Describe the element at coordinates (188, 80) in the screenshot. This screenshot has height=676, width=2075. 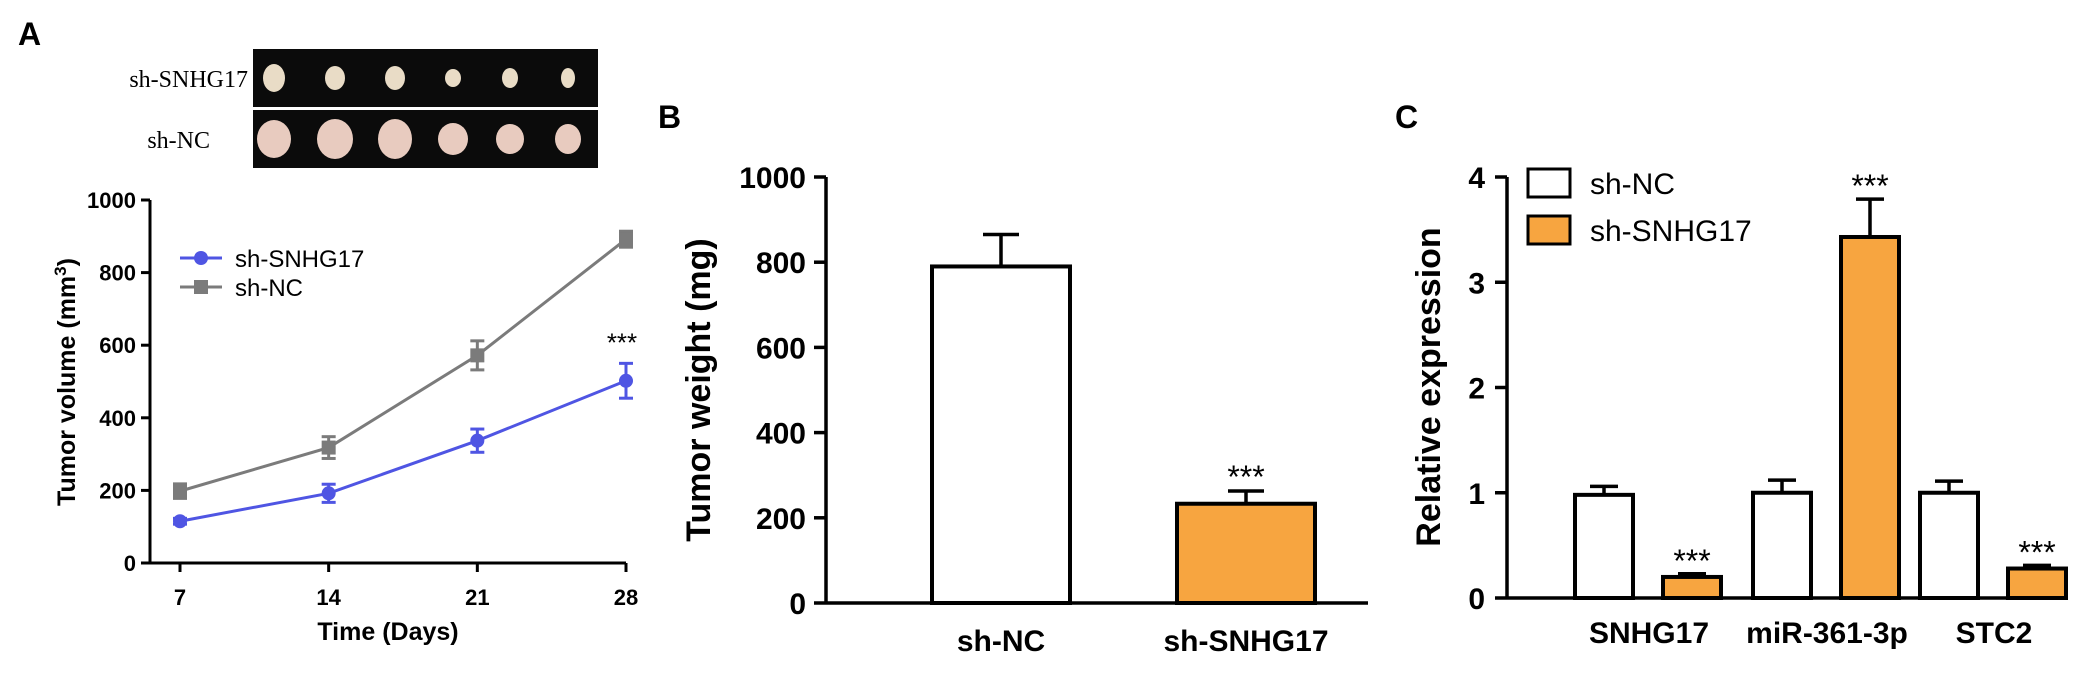
I see `photo-row-label-sh-snhg17: sh-SNHG17` at that location.